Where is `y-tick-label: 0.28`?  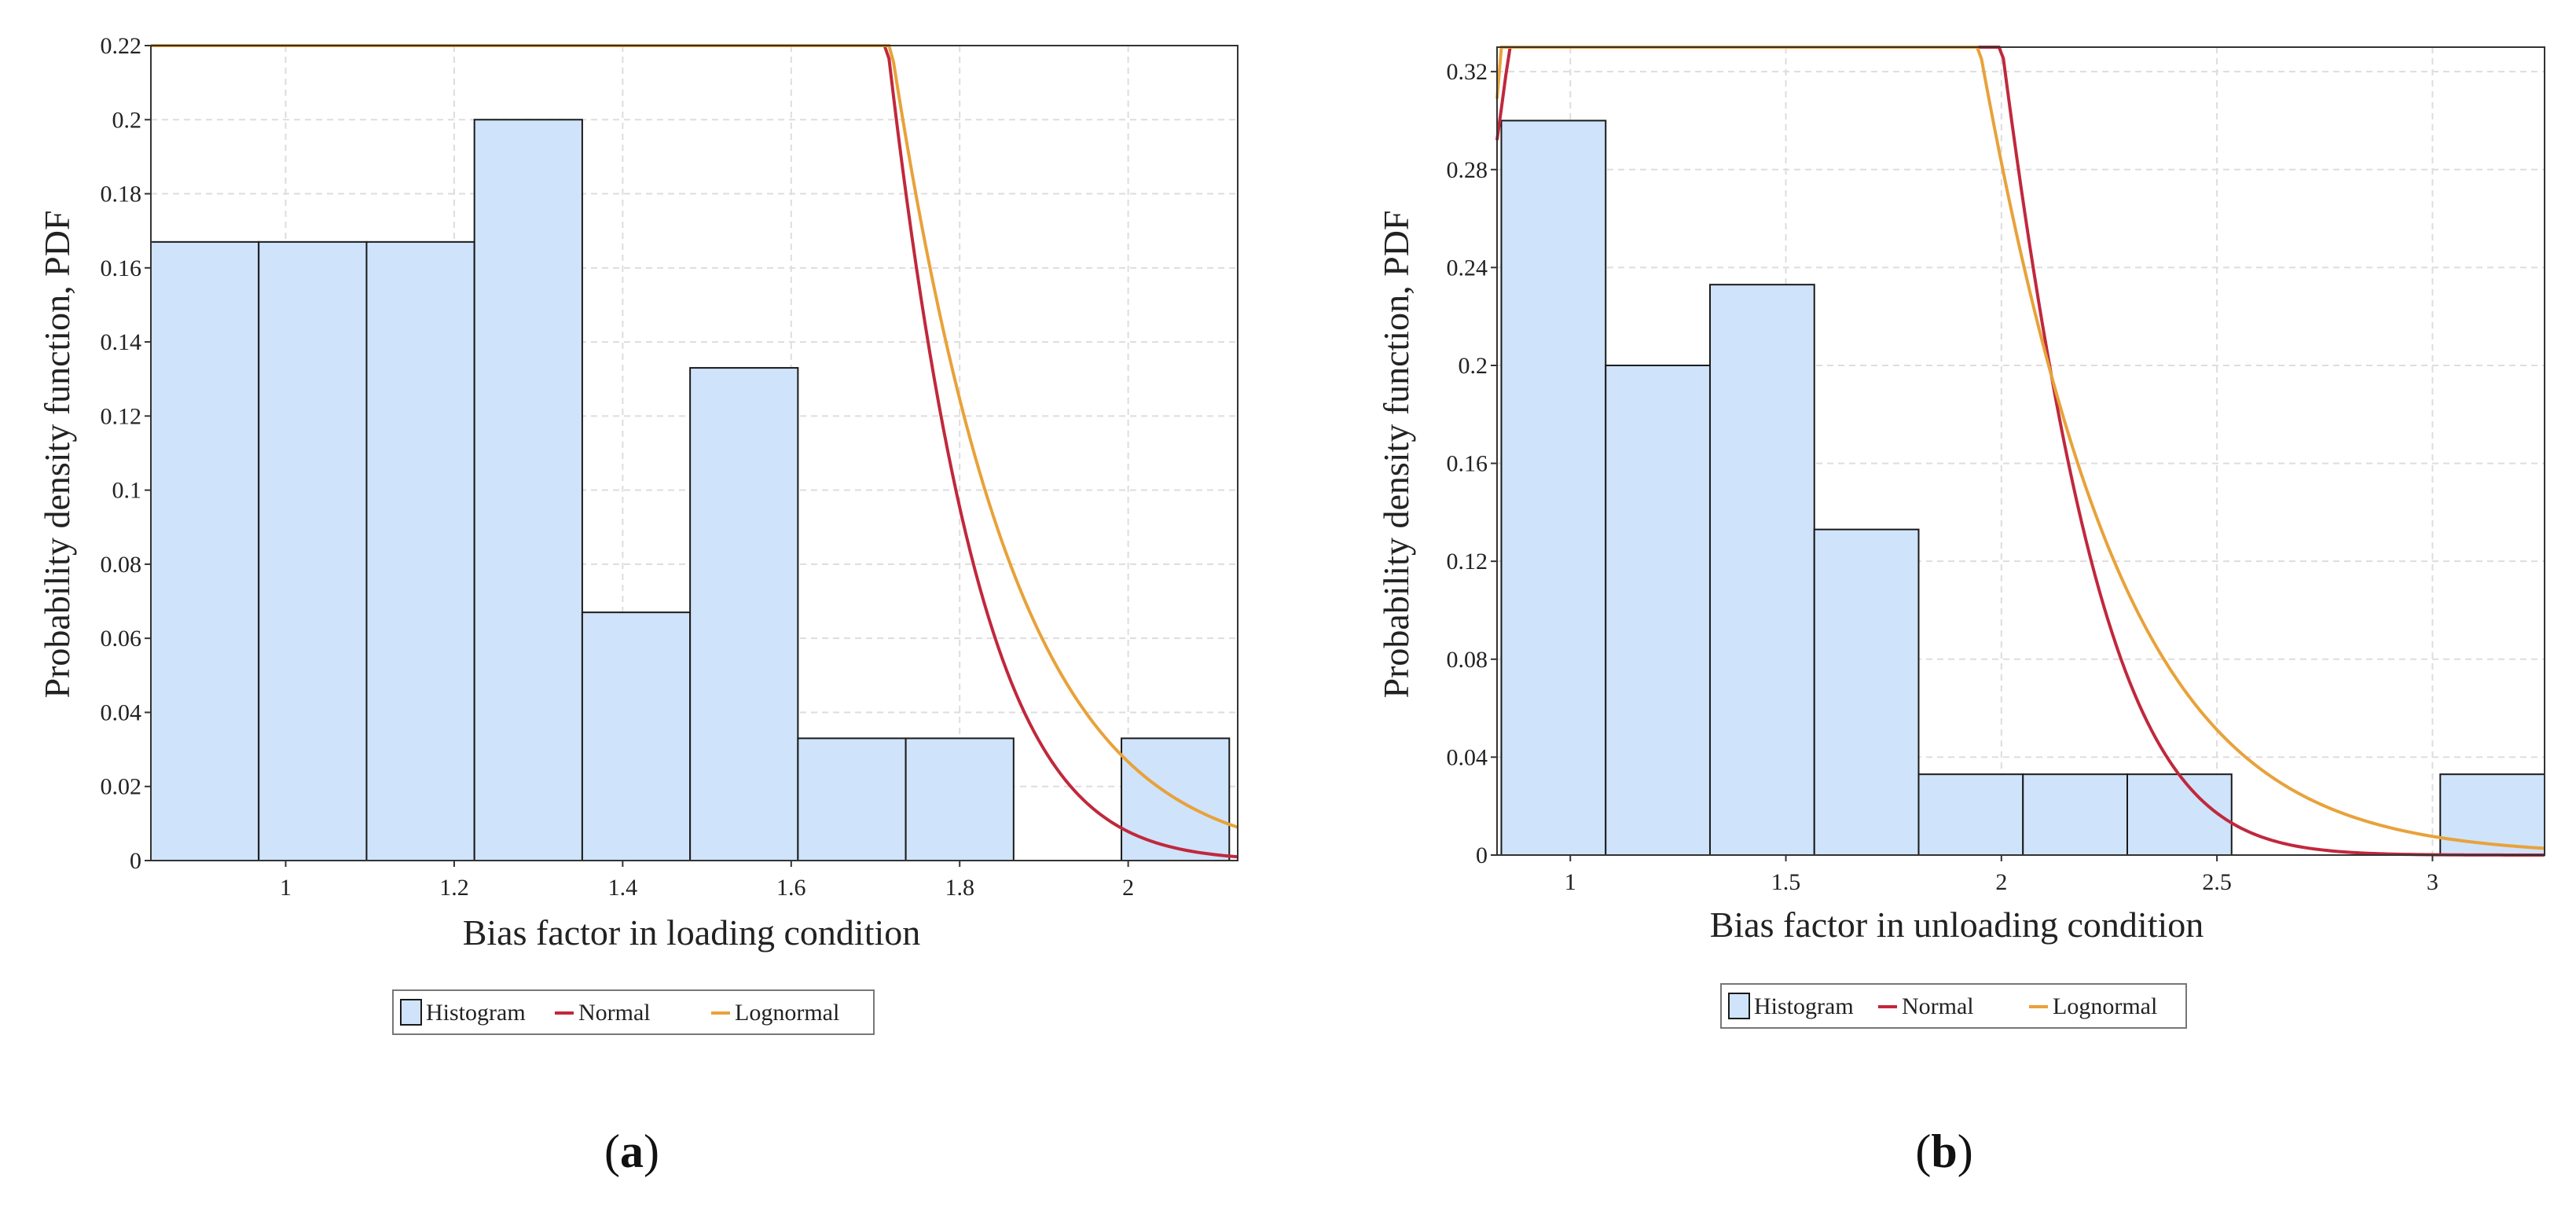 y-tick-label: 0.28 is located at coordinates (1467, 170).